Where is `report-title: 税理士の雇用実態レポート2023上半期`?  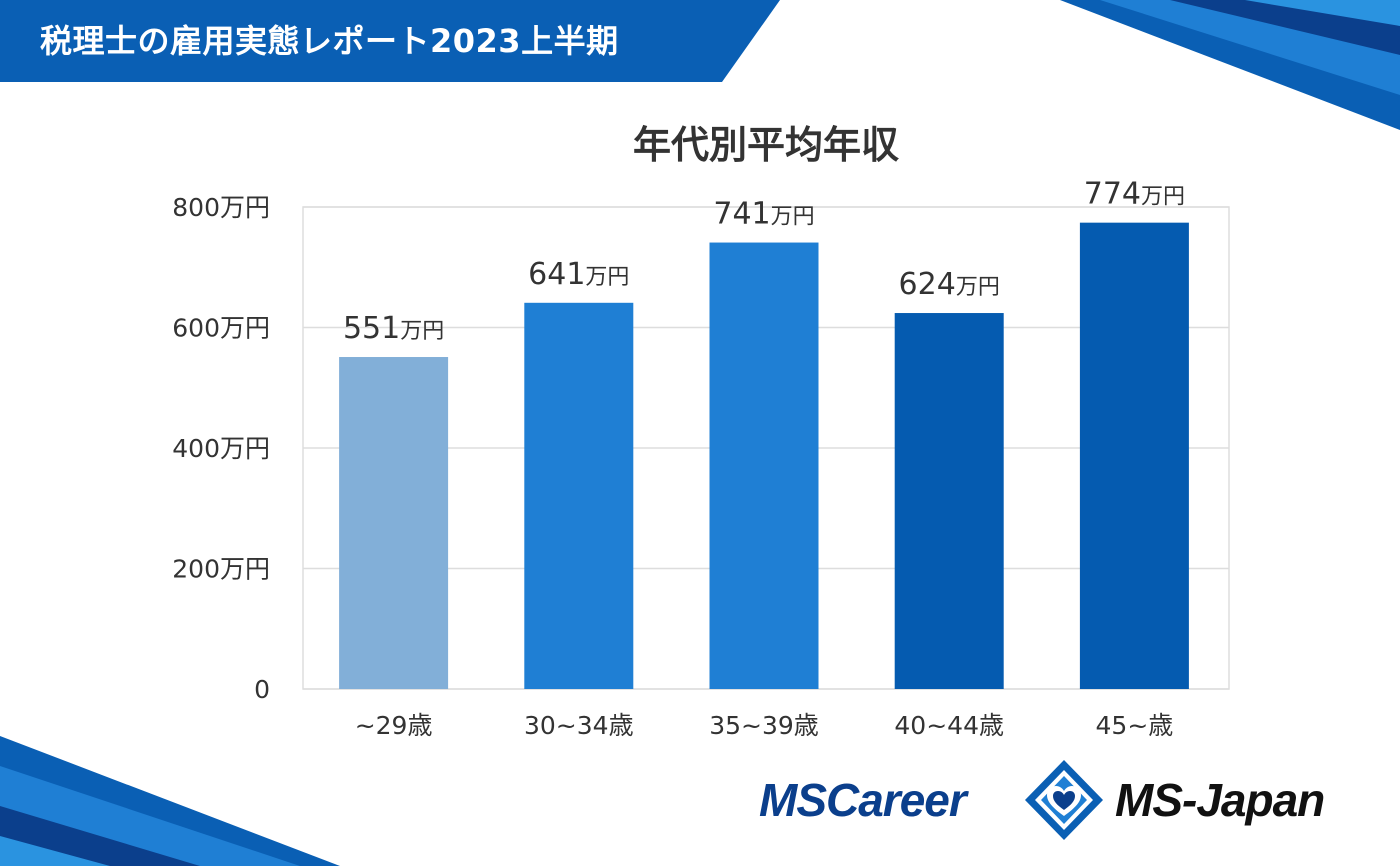 report-title: 税理士の雇用実態レポート2023上半期 is located at coordinates (329, 41).